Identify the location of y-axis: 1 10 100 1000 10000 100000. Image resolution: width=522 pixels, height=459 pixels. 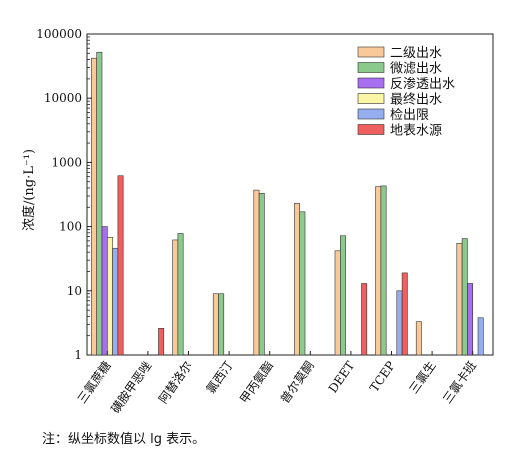
(64, 194).